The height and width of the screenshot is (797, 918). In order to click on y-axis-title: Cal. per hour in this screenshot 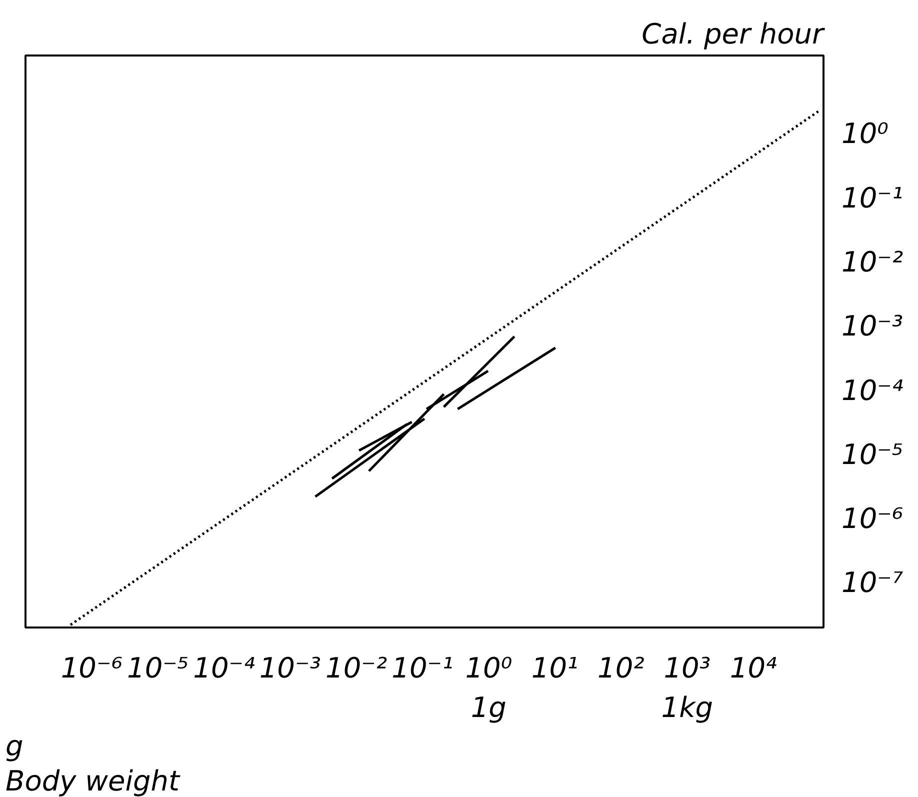, I will do `click(733, 34)`.